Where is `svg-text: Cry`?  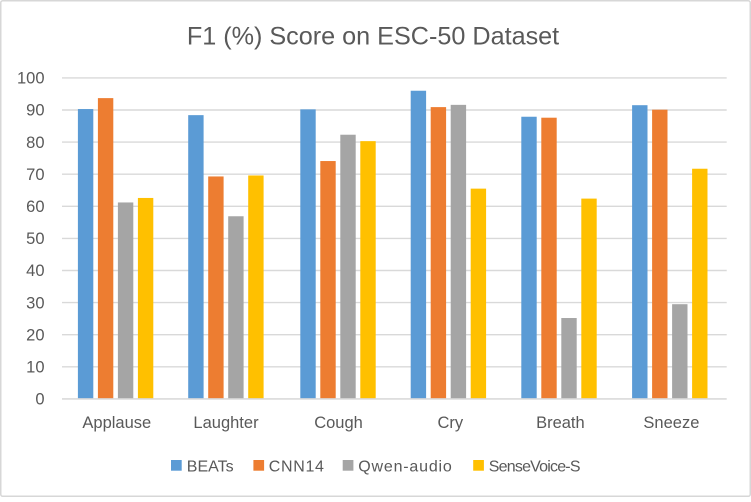 svg-text: Cry is located at coordinates (450, 423).